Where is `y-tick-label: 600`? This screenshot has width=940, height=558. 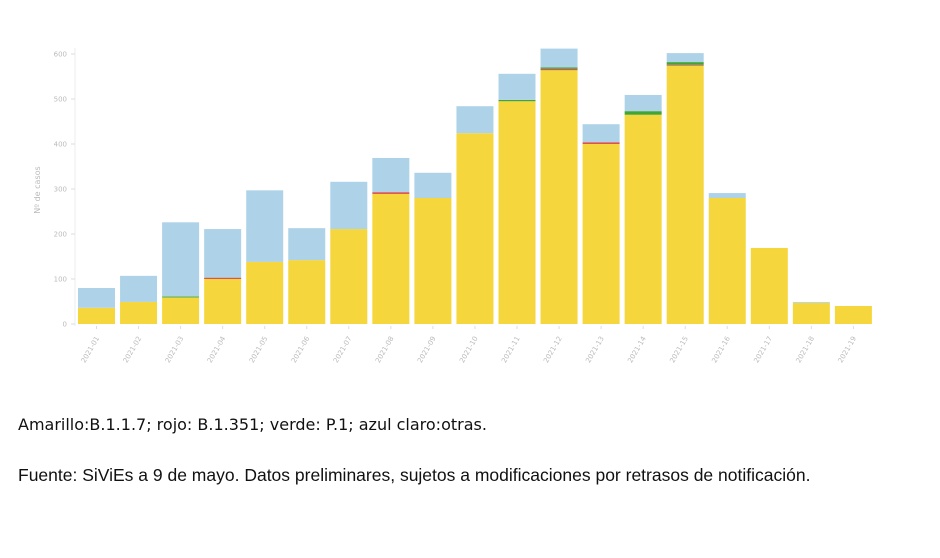
y-tick-label: 600 is located at coordinates (60, 55).